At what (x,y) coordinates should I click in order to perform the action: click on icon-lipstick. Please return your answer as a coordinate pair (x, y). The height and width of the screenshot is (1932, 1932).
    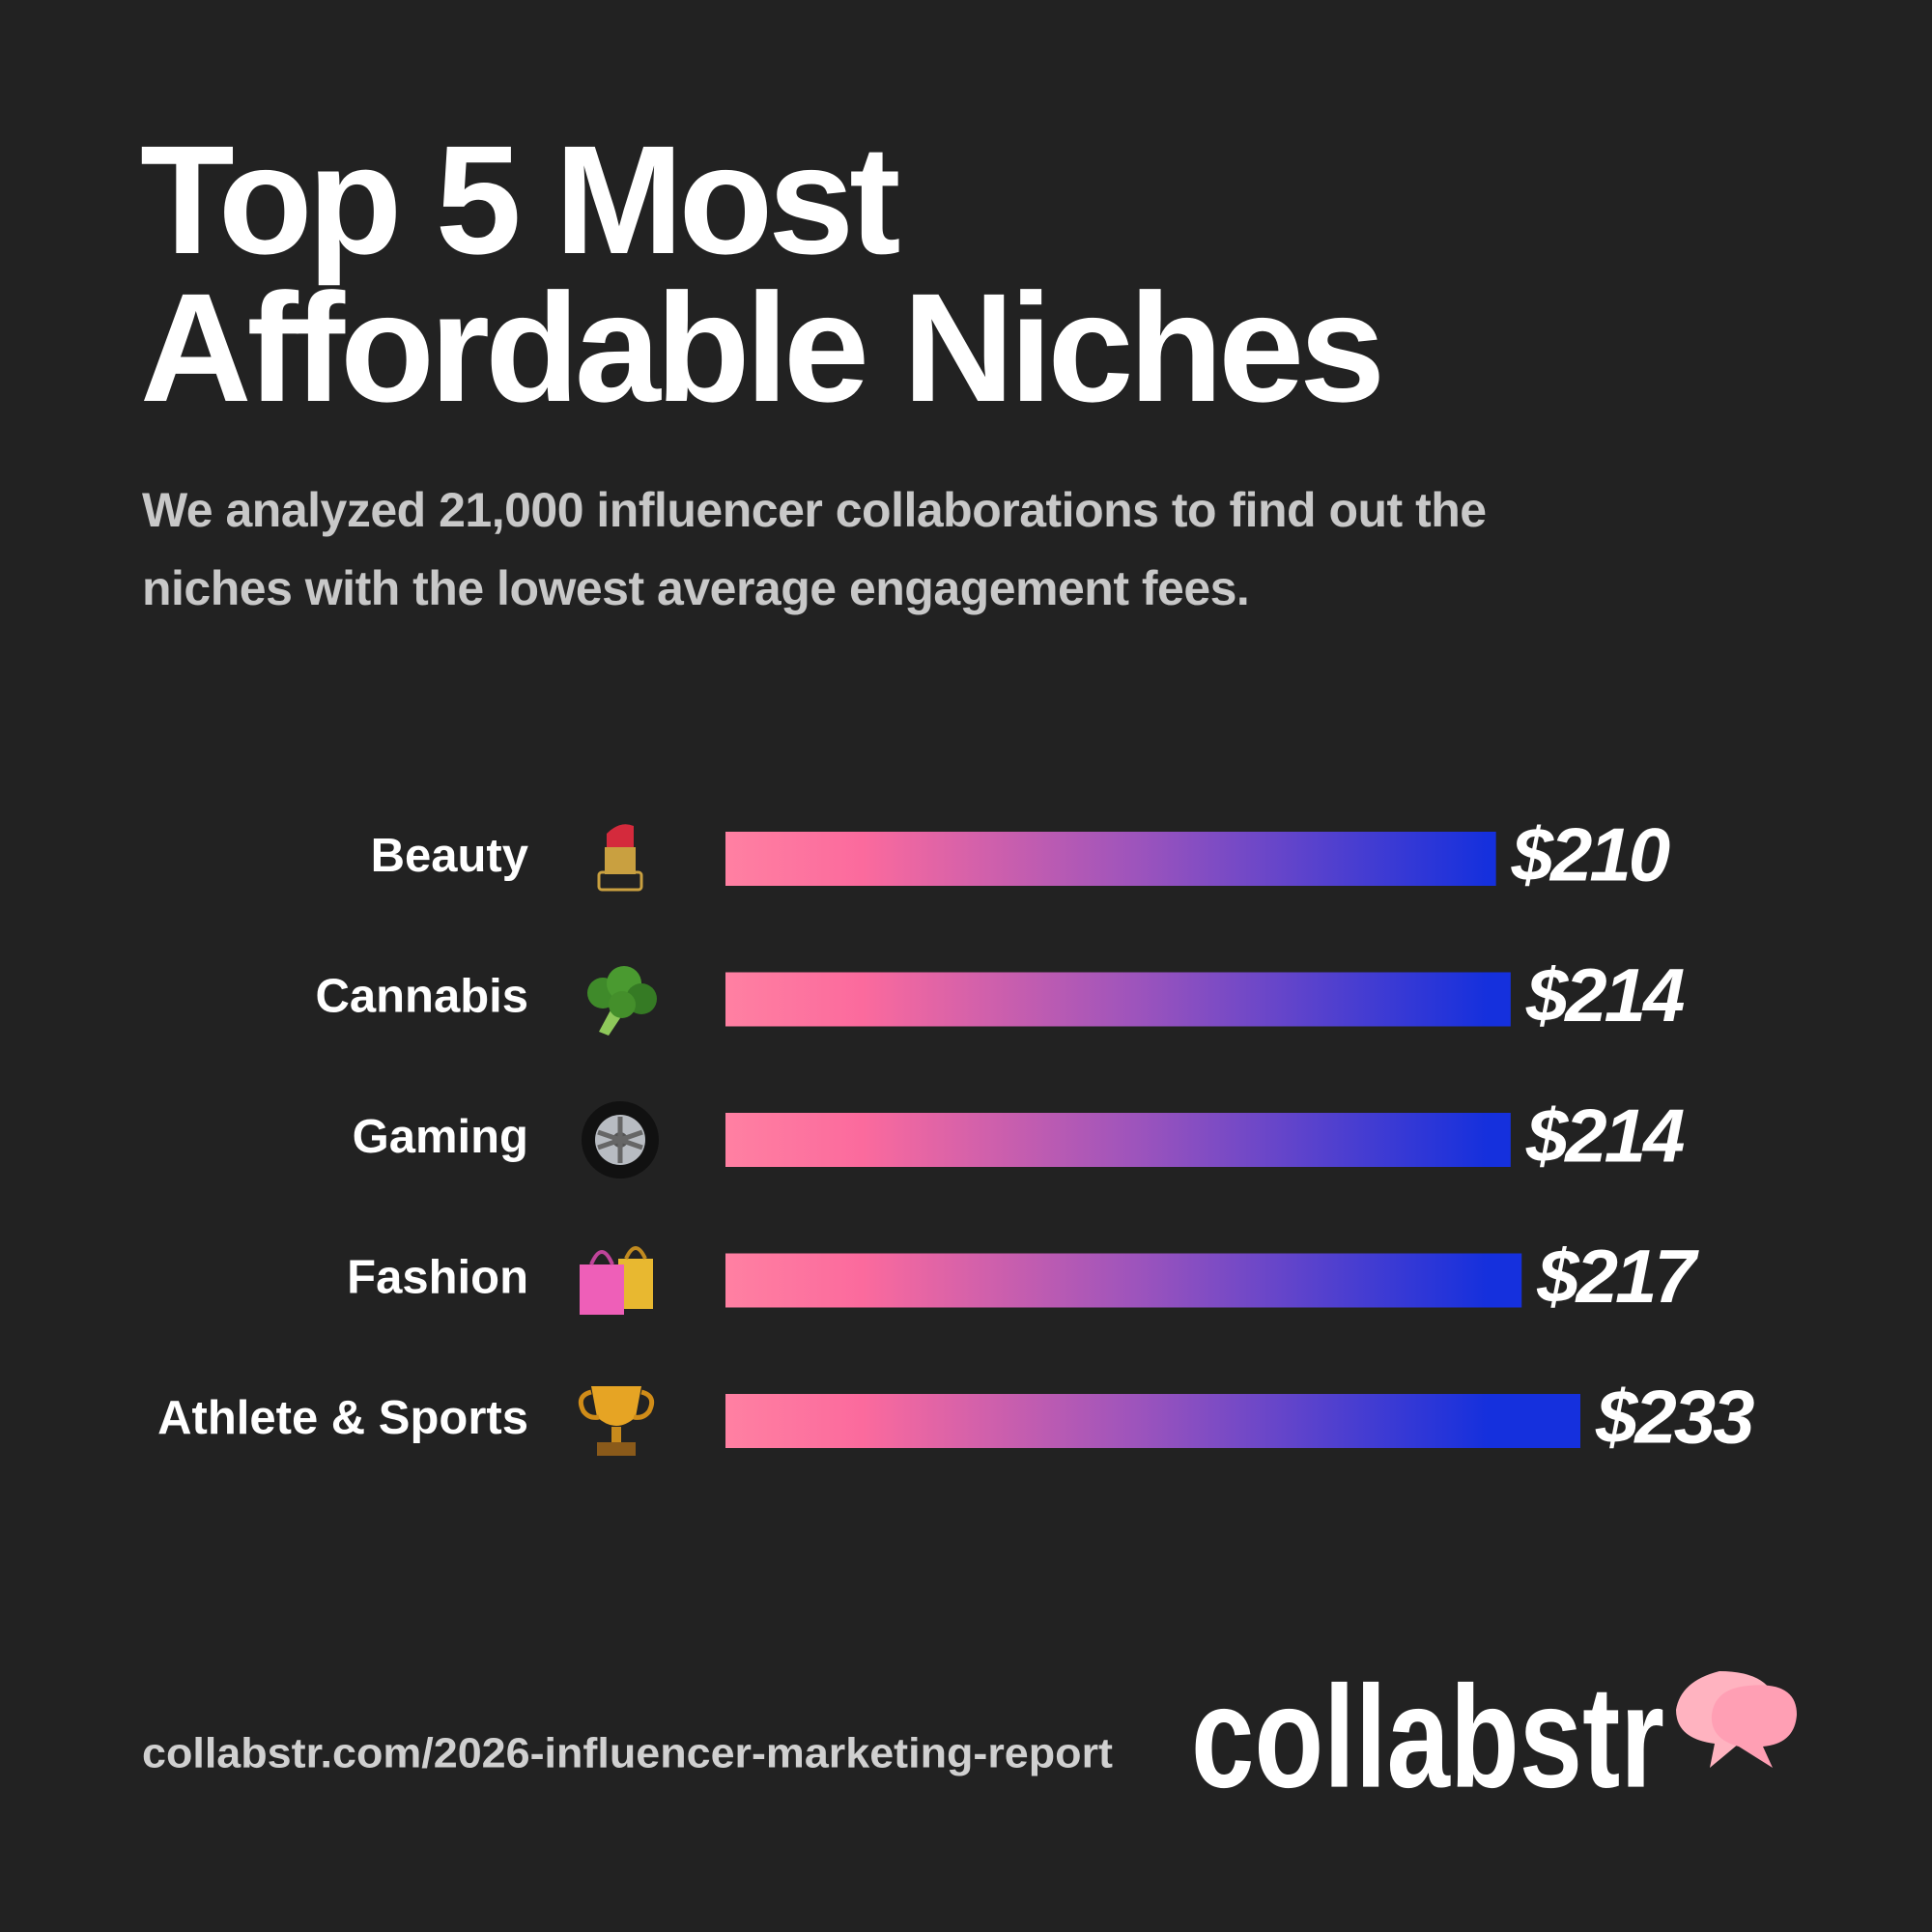
    Looking at the image, I should click on (620, 858).